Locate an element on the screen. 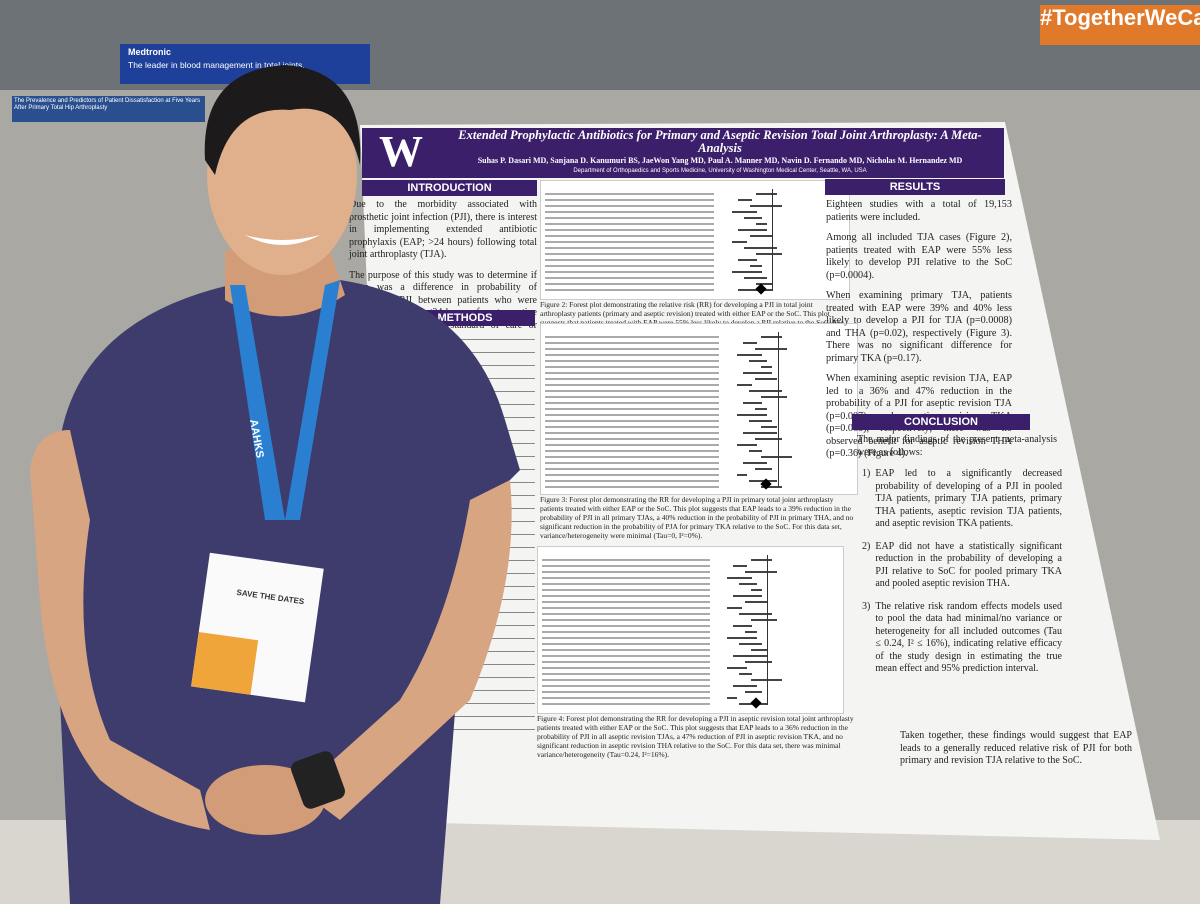  smile is located at coordinates (282, 240).